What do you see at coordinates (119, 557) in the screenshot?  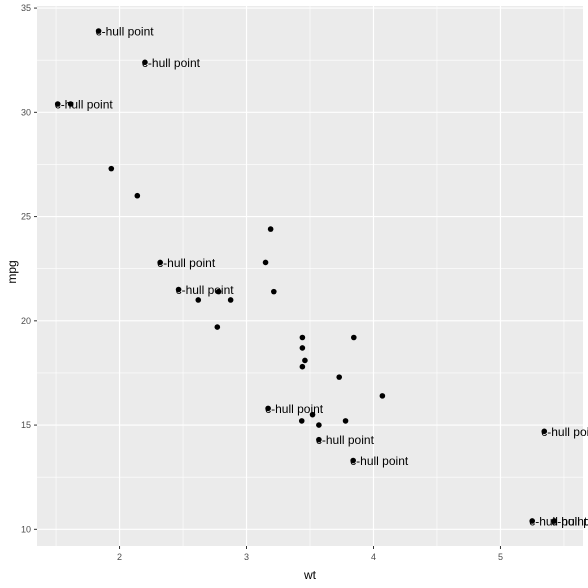 I see `x-tick-label: 2` at bounding box center [119, 557].